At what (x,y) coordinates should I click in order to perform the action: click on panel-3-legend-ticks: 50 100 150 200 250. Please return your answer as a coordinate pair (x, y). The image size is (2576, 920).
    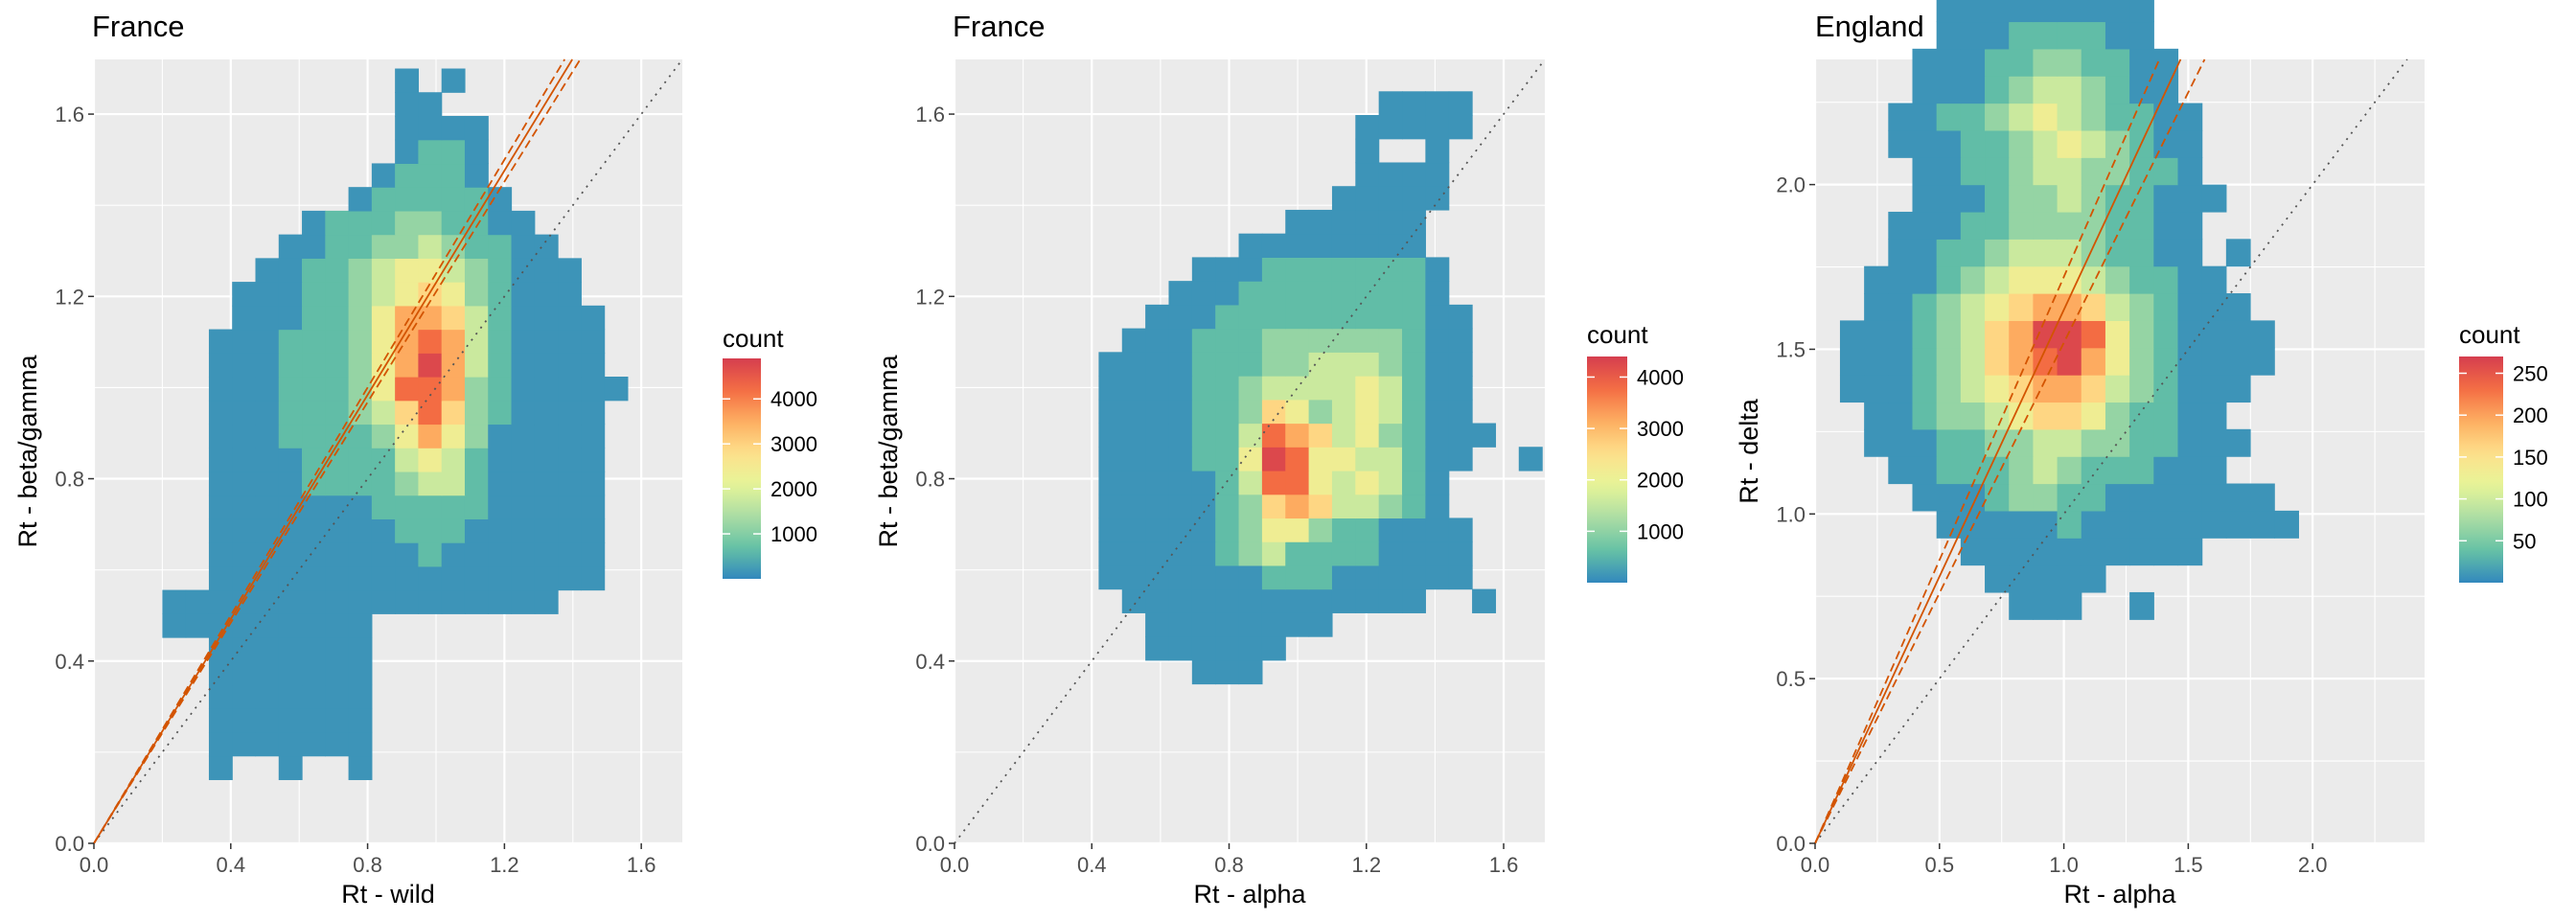
    Looking at the image, I should click on (2503, 457).